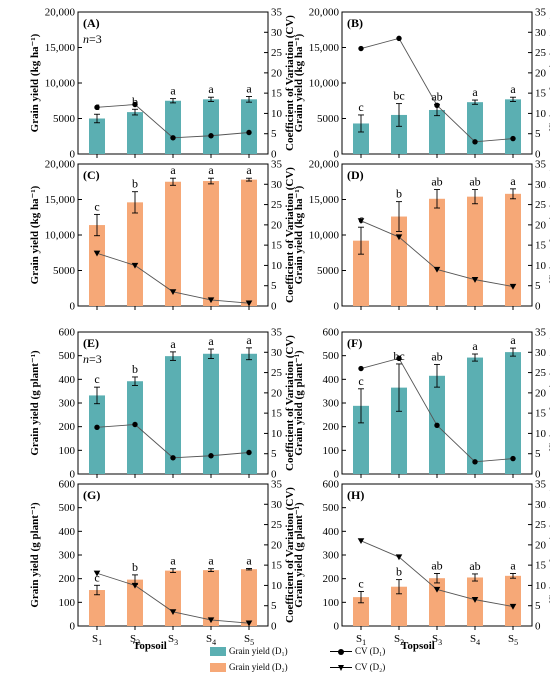 The width and height of the screenshot is (550, 680). I want to click on panel-label: (C), so click(91, 175).